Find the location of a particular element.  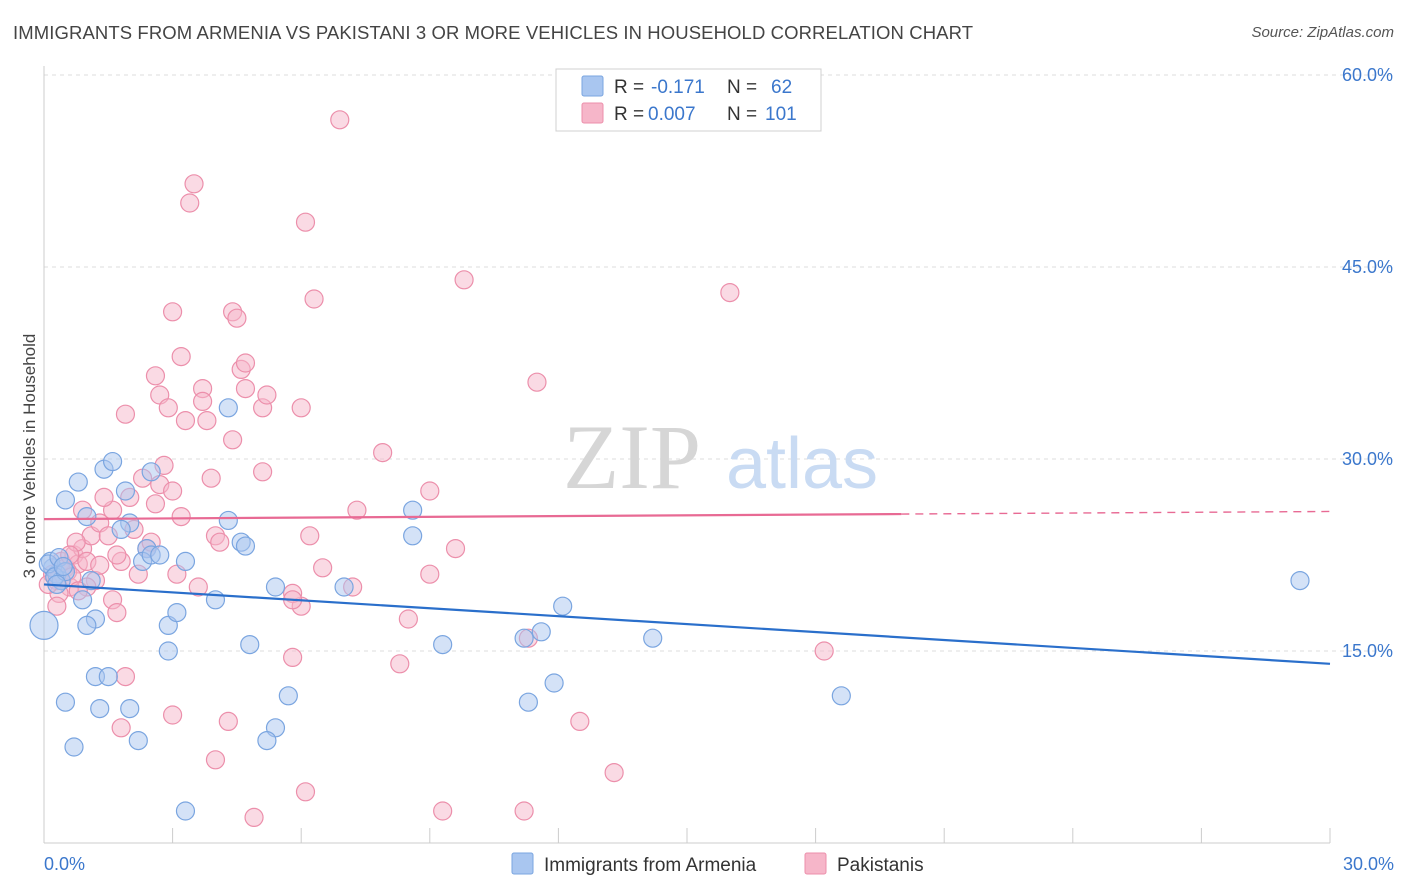

x-tick-label-min: 0.0% is located at coordinates (64, 864).